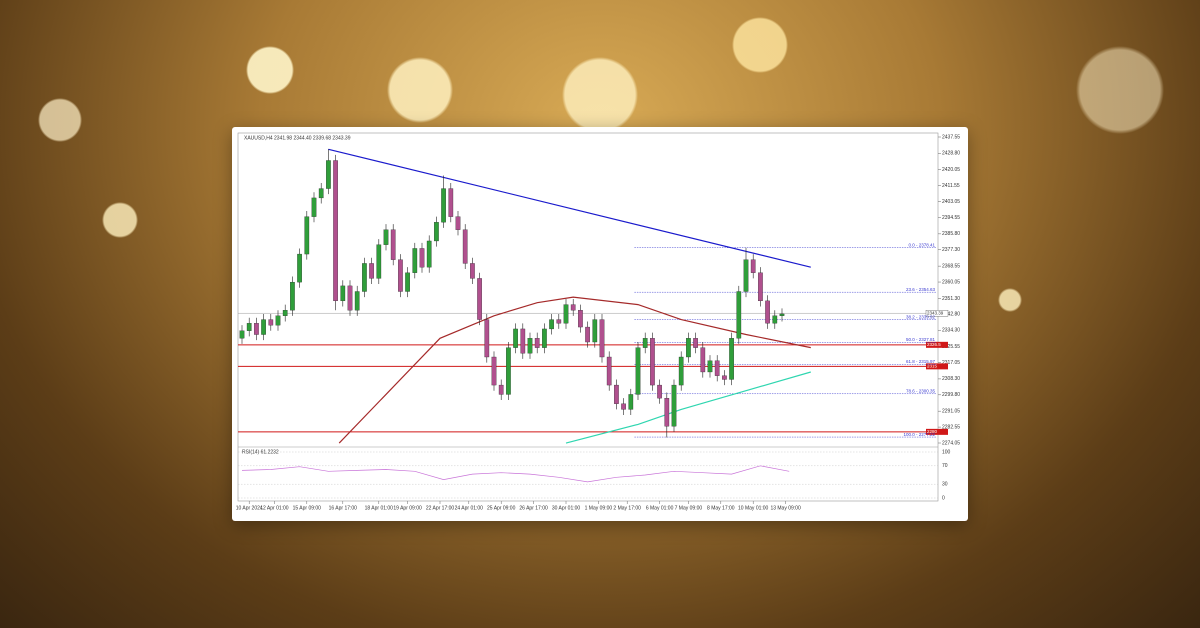 The height and width of the screenshot is (628, 1200). Describe the element at coordinates (943, 498) in the screenshot. I see `rsi-tick-label: 0` at that location.